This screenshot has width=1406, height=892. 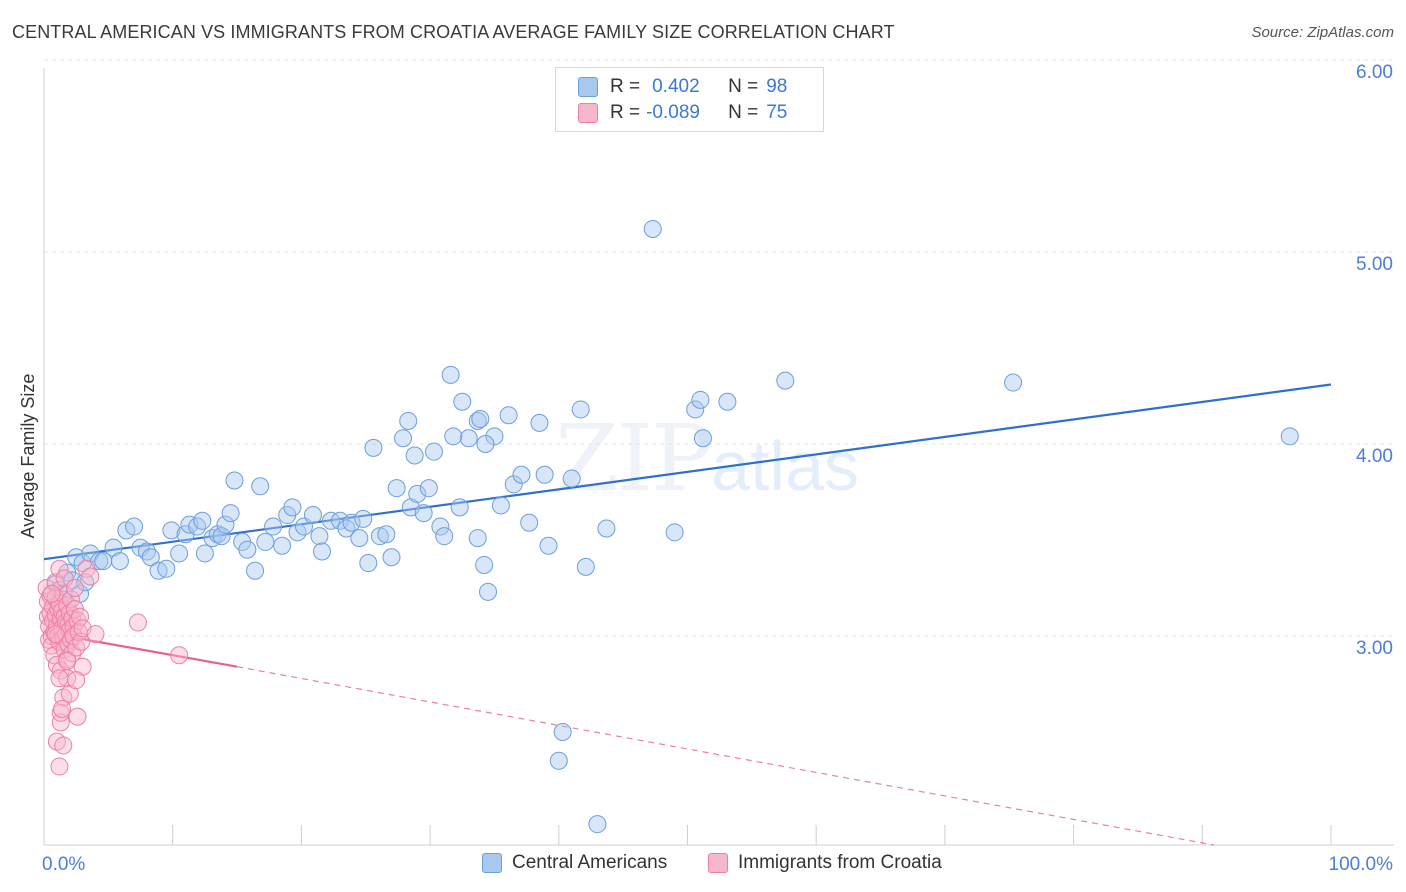 What do you see at coordinates (682, 87) in the screenshot?
I see `legend-row-central-americans: R = 0.402 N = 98` at bounding box center [682, 87].